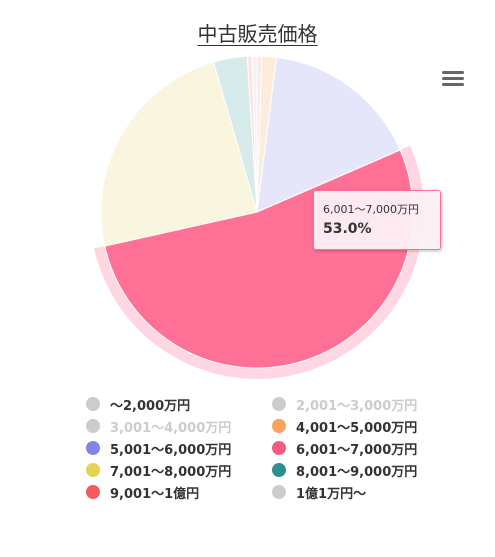 This screenshot has width=495, height=557. Describe the element at coordinates (377, 220) in the screenshot. I see `chart-tooltip: 6,001～7,000万円 53.0%` at that location.